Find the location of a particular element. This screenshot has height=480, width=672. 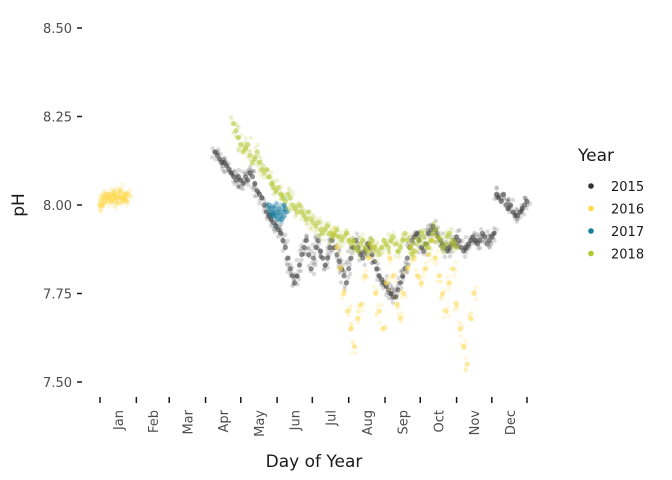

series-2017 is located at coordinates (278, 212).